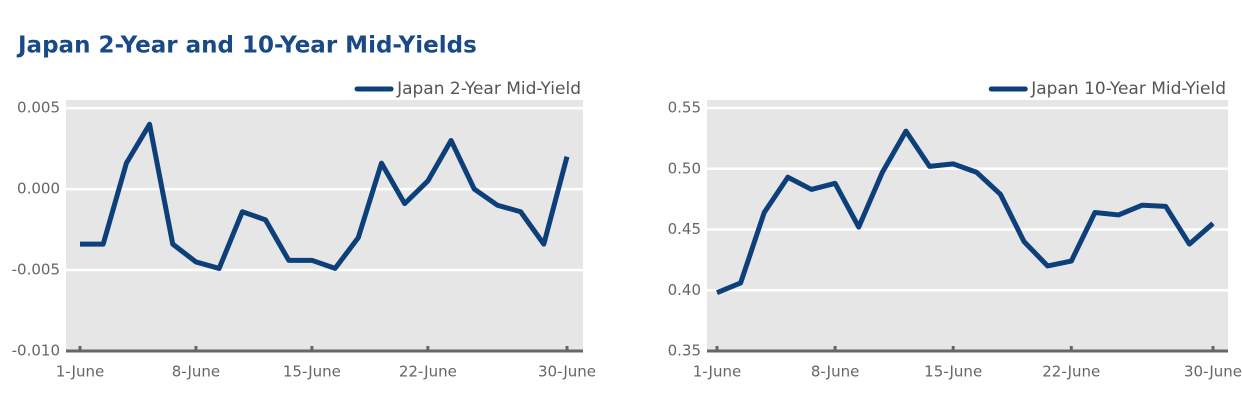 The height and width of the screenshot is (411, 1242). Describe the element at coordinates (1128, 89) in the screenshot. I see `legend-label: Japan 10-Year Mid-Yield` at that location.